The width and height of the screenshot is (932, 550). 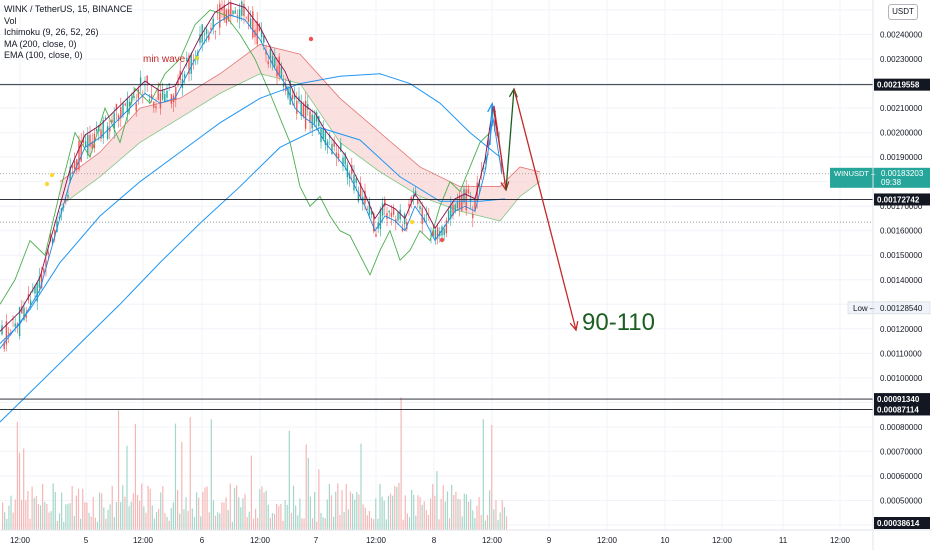 What do you see at coordinates (40, 43) in the screenshot?
I see `ma-indicator-label: MA (200, close, 0)` at bounding box center [40, 43].